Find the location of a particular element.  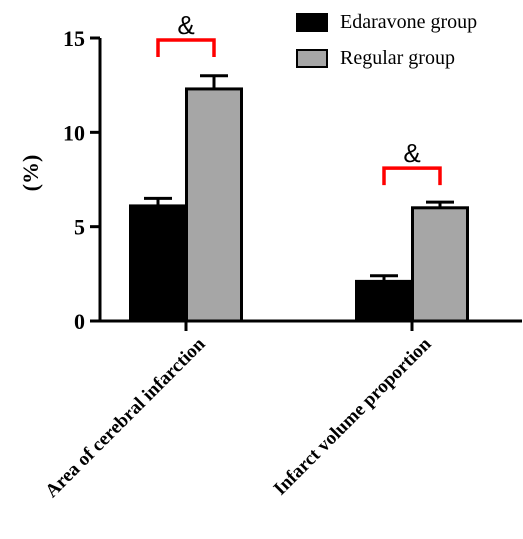

y-axis-label: (%) is located at coordinates (30, 173).